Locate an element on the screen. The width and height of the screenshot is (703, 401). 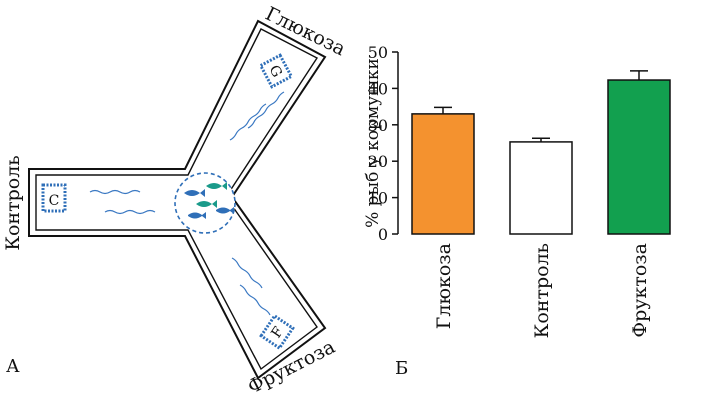
y-tick-label: 20 is located at coordinates (378, 161).